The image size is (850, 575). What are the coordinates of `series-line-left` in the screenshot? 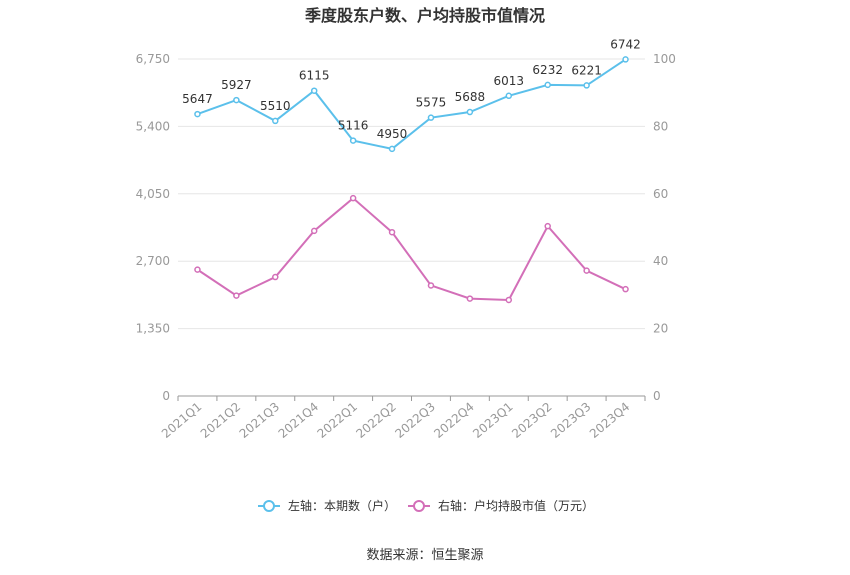 It's located at (412, 104).